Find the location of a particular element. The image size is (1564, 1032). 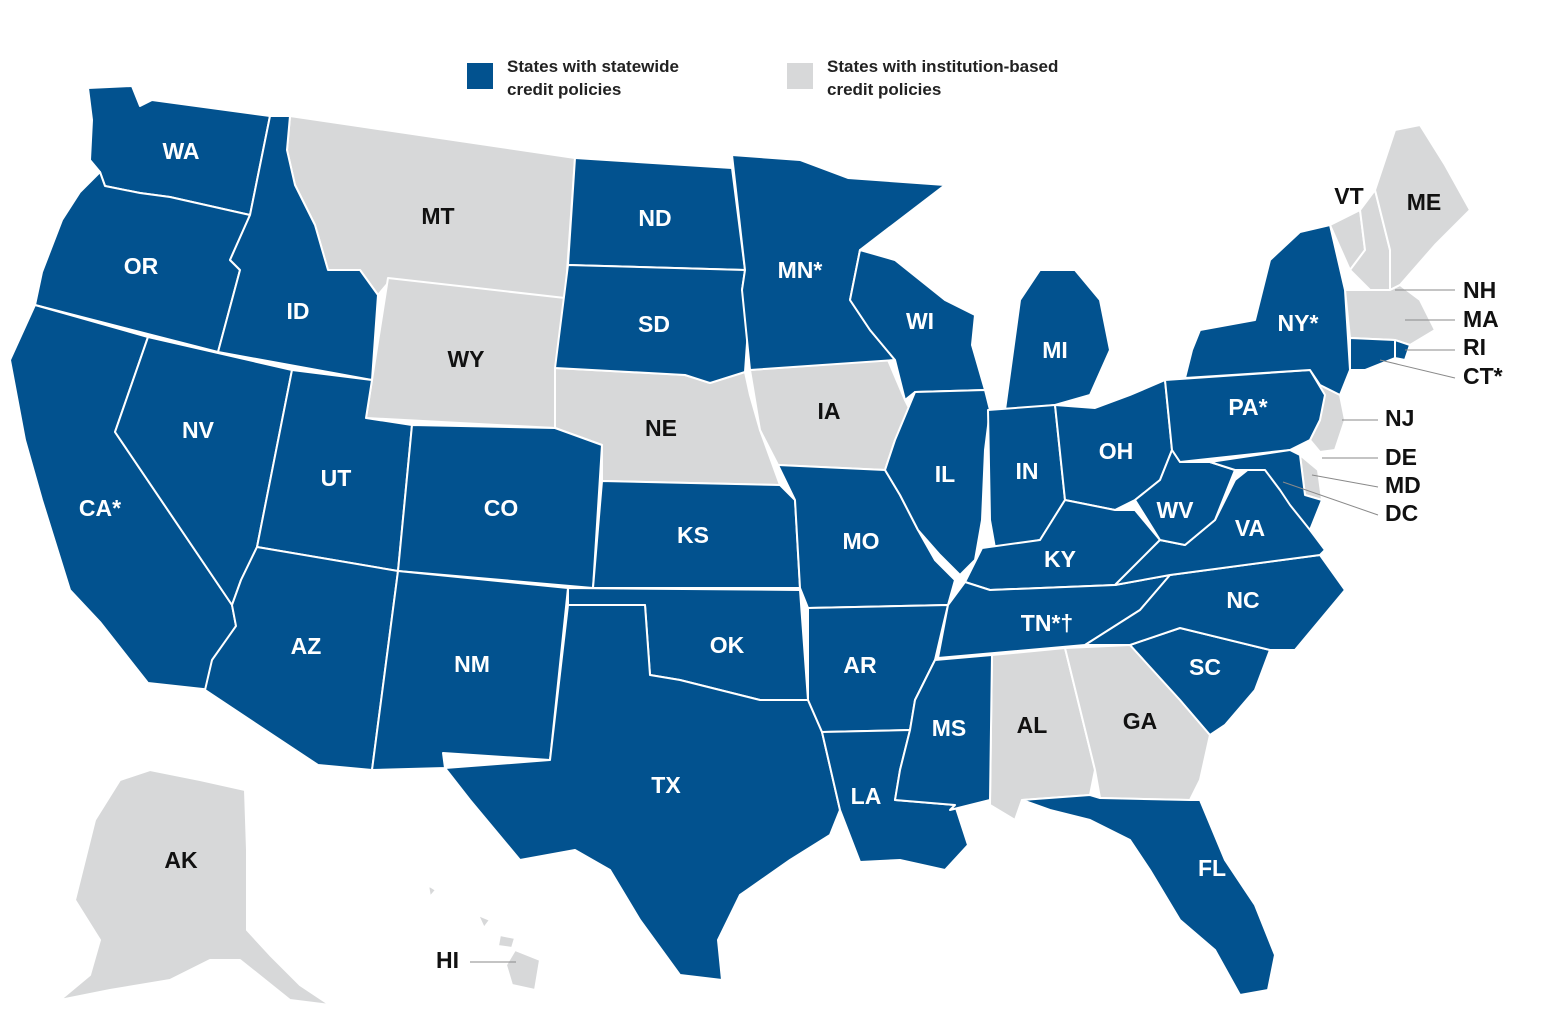

state-label-tn: TN*† is located at coordinates (1047, 623).